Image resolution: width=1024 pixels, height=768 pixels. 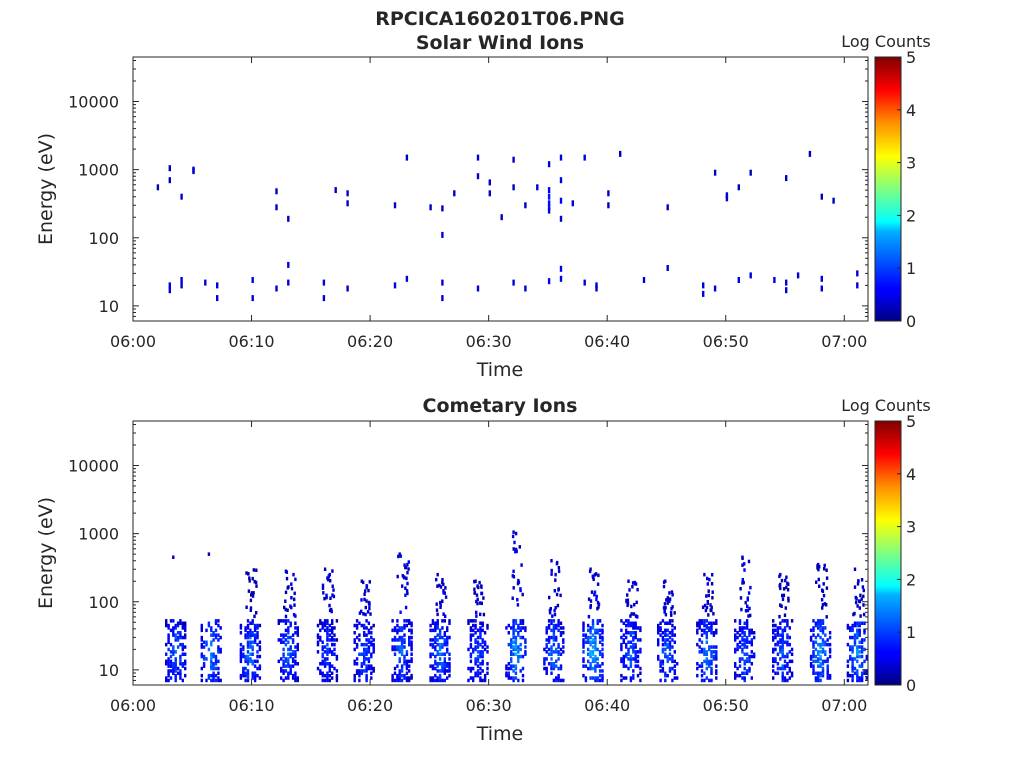 I want to click on x-tick-label: 06:00, so click(x=133, y=341).